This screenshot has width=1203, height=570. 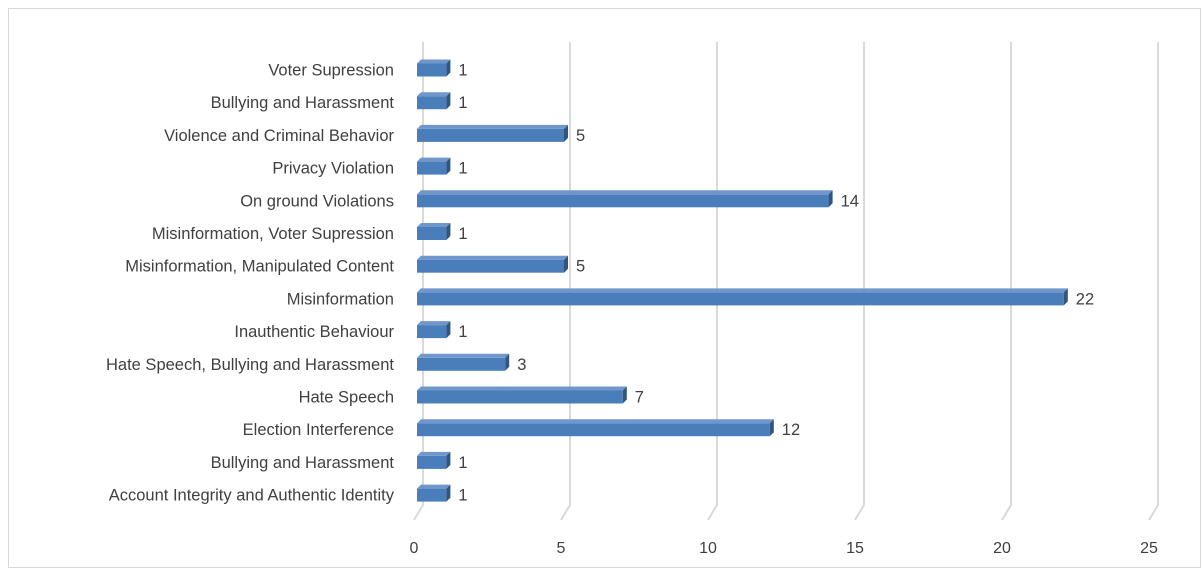 I want to click on data-label: 5, so click(x=580, y=267).